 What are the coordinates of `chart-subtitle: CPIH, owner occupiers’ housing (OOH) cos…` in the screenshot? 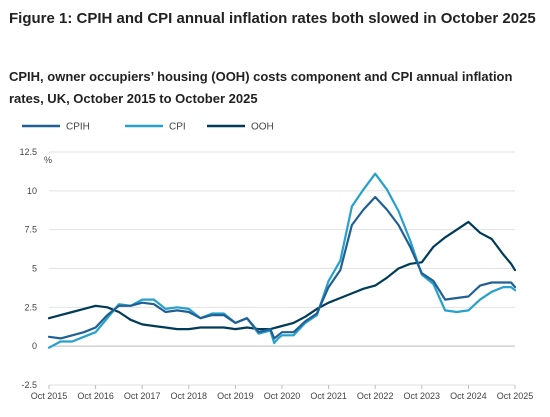 It's located at (261, 87).